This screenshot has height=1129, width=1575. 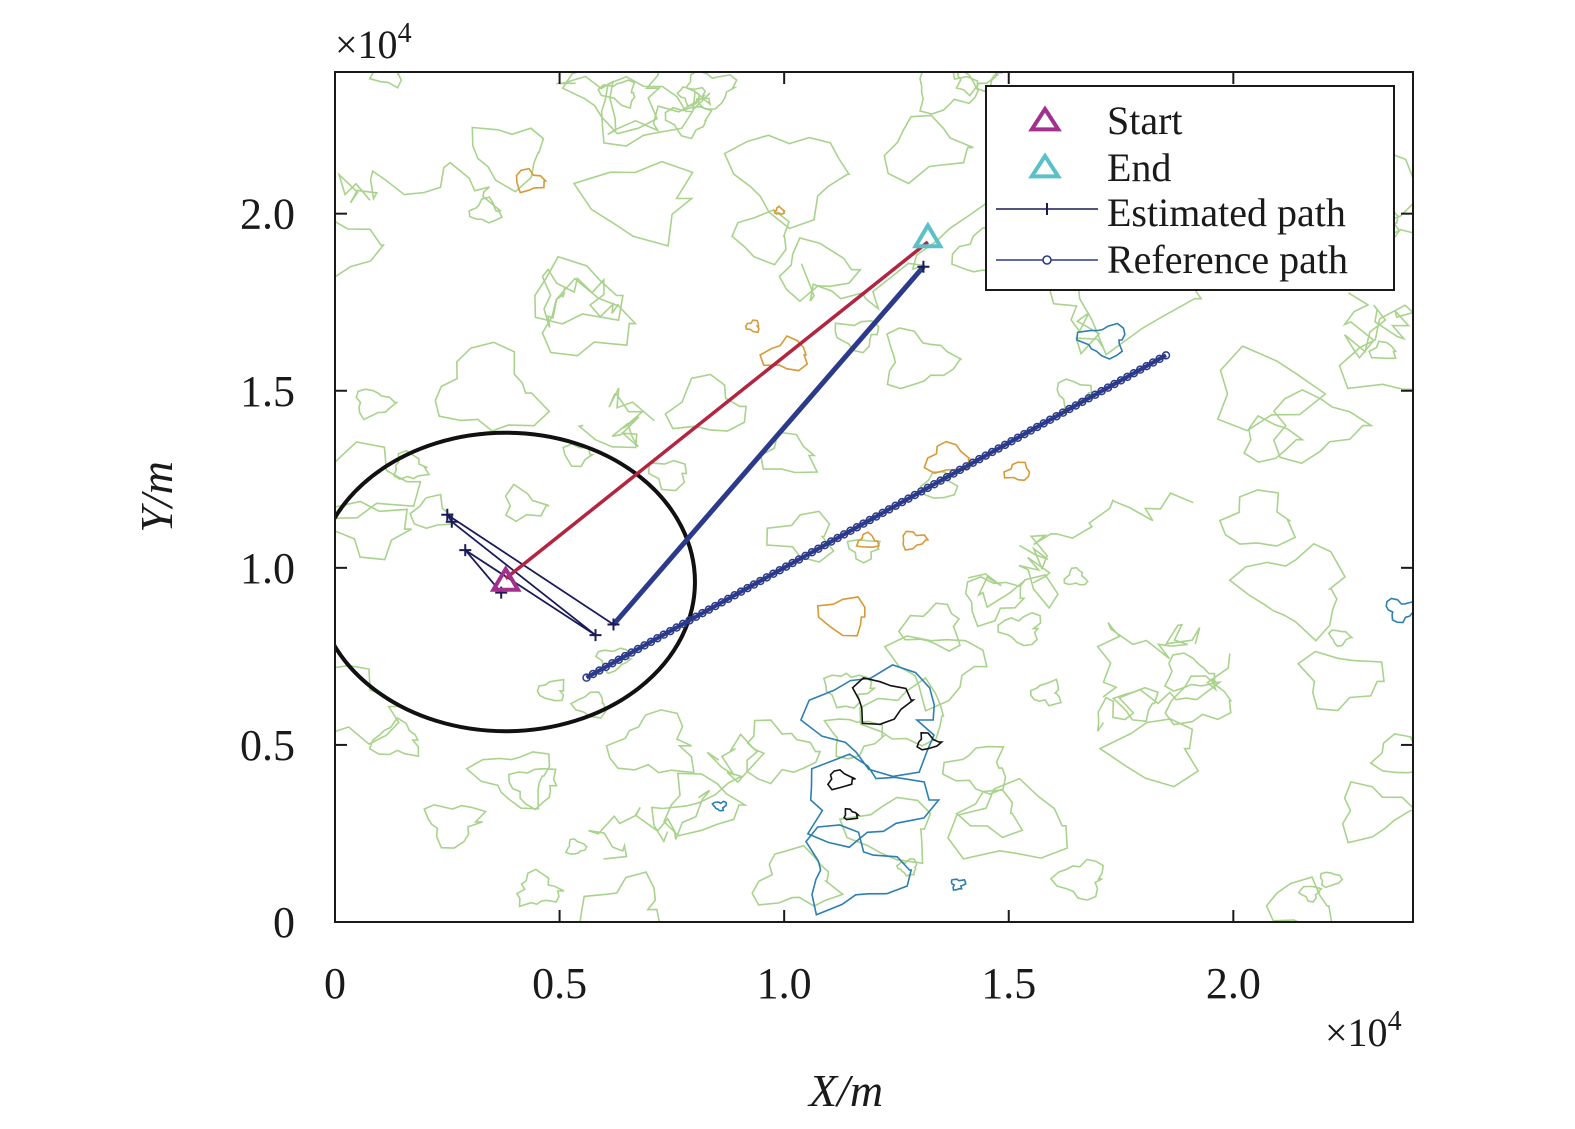 I want to click on legend-label: Reference path, so click(x=1227, y=259).